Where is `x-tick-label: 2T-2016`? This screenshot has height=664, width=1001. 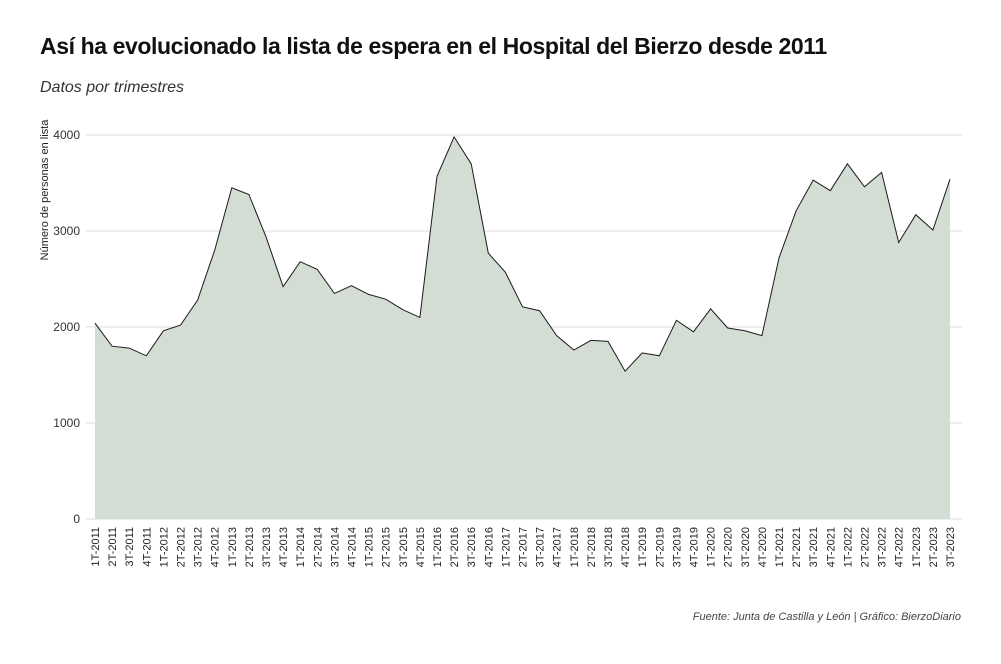 x-tick-label: 2T-2016 is located at coordinates (455, 547).